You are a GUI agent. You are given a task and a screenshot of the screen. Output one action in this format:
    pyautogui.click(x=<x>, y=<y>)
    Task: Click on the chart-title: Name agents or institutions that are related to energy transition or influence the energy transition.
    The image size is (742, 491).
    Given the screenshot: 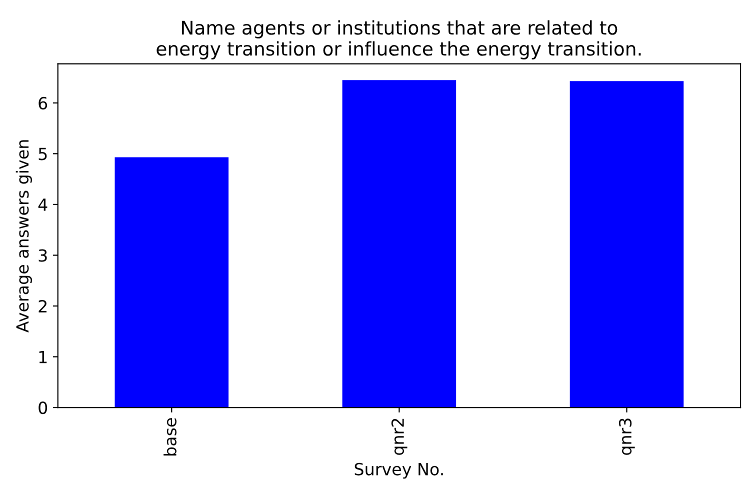 What is the action you would take?
    pyautogui.click(x=398, y=40)
    